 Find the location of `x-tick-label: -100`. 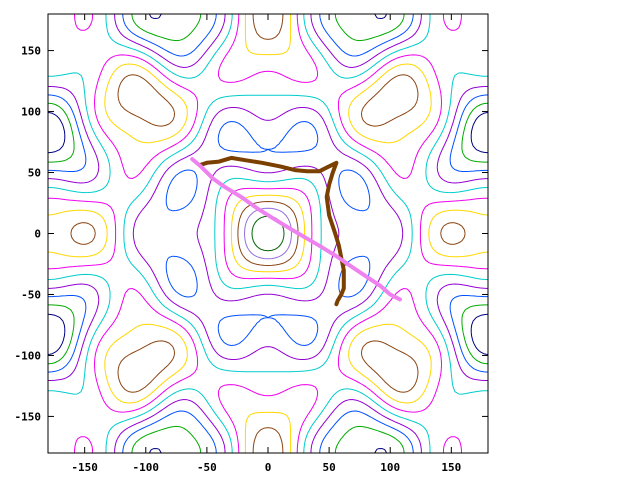

x-tick-label: -100 is located at coordinates (146, 467).